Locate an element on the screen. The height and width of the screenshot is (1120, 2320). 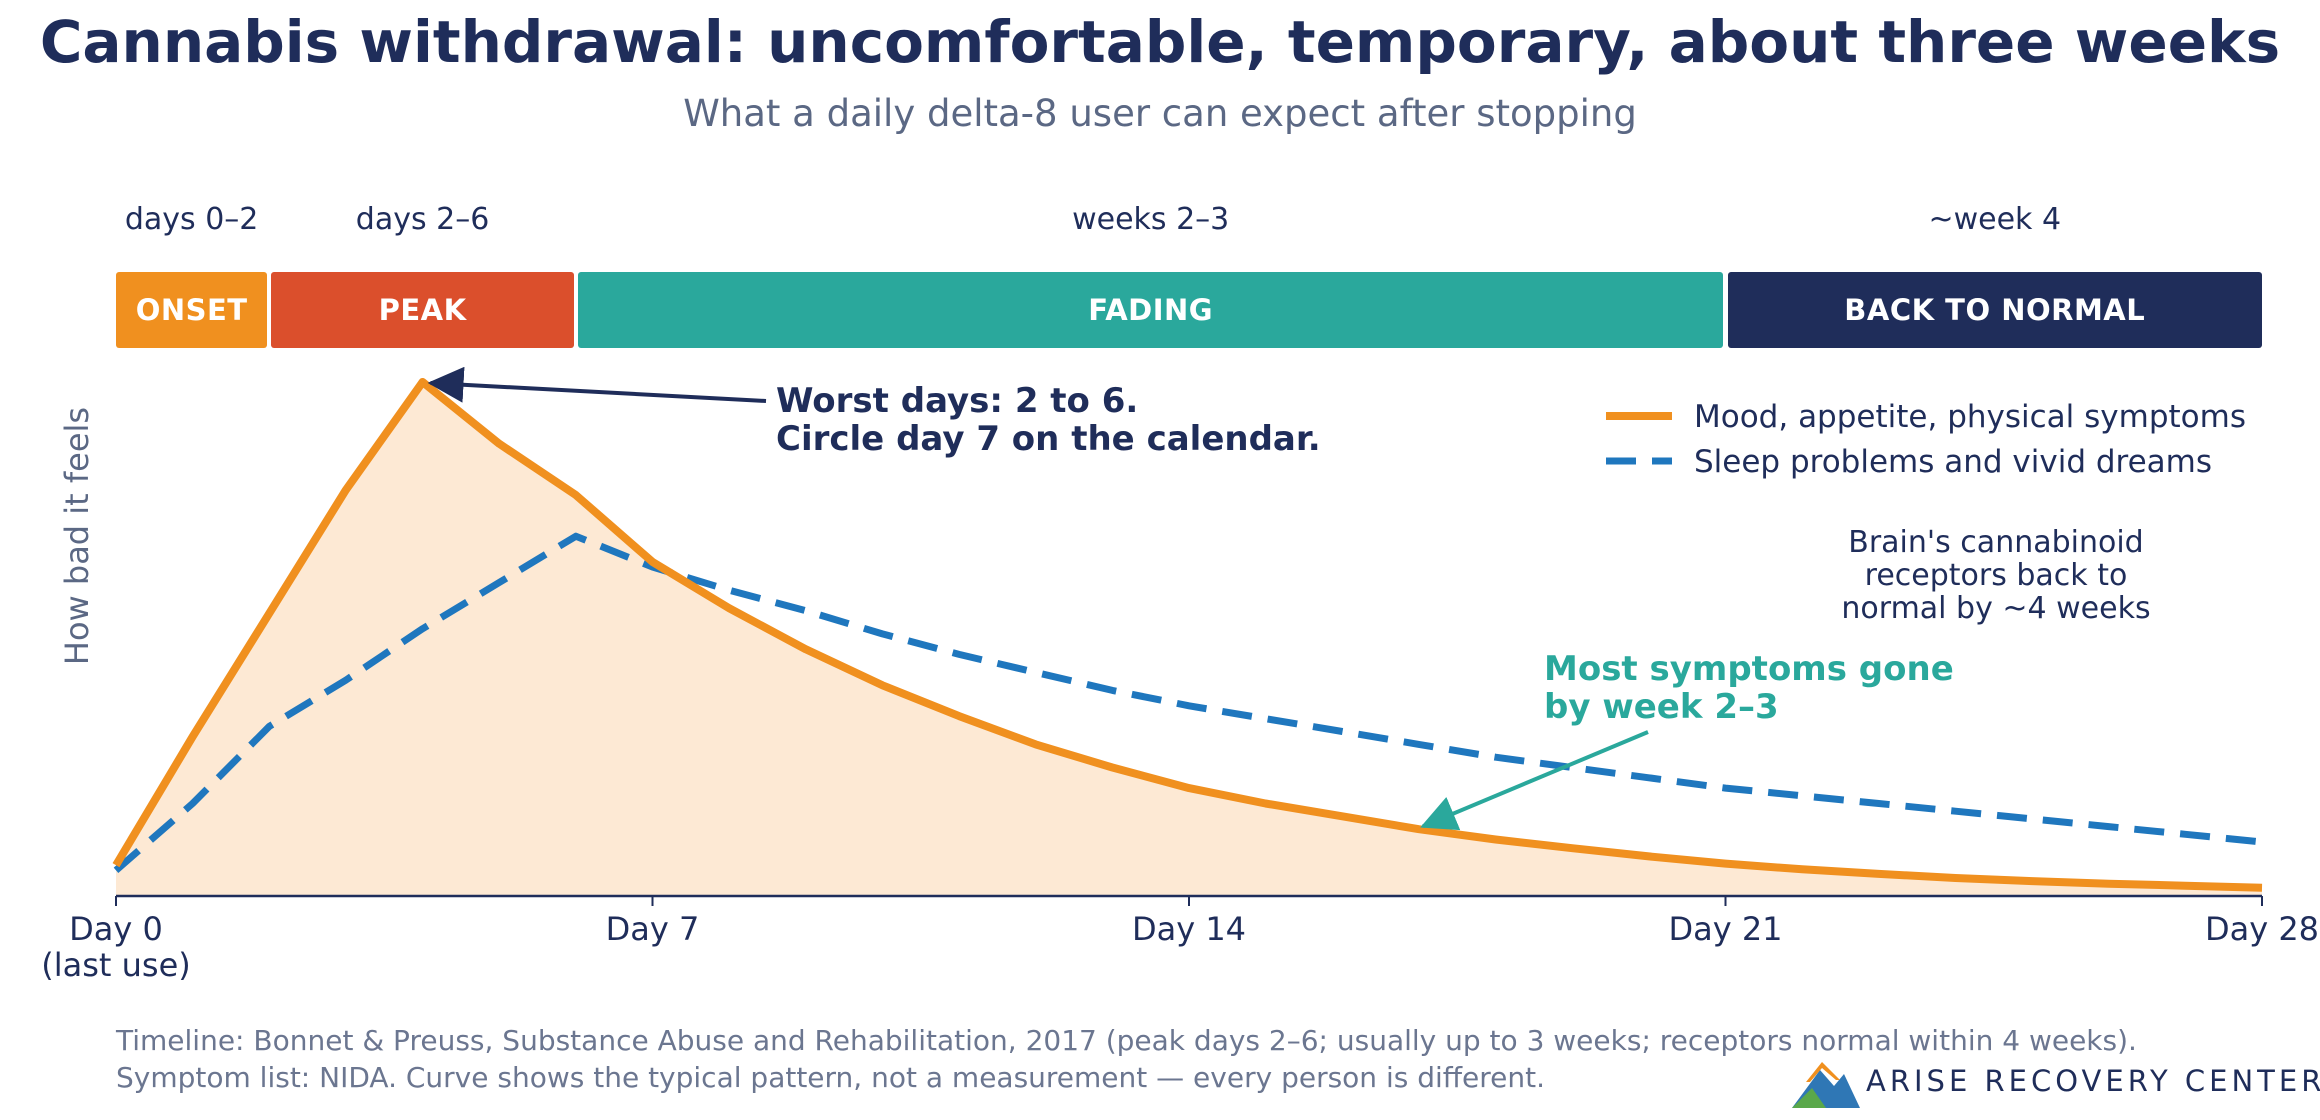
annotation-symptoms-gone-line1: Most symptoms gone is located at coordinates (1749, 669).